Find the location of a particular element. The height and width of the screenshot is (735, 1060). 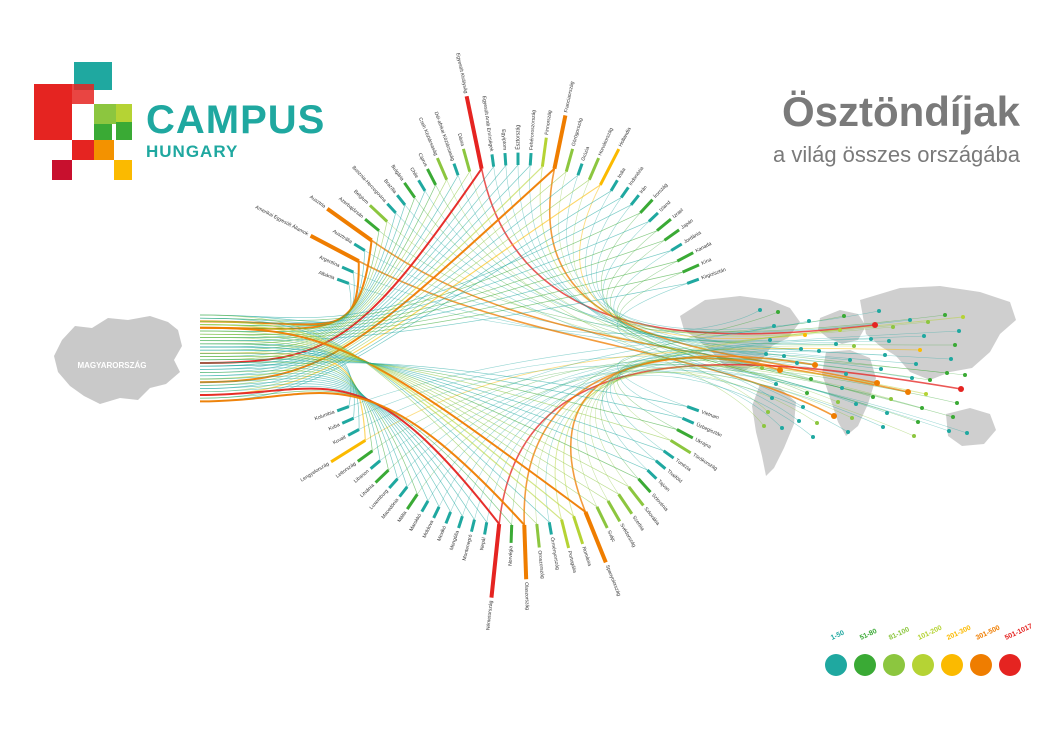

south-america-shape is located at coordinates (774, 430).